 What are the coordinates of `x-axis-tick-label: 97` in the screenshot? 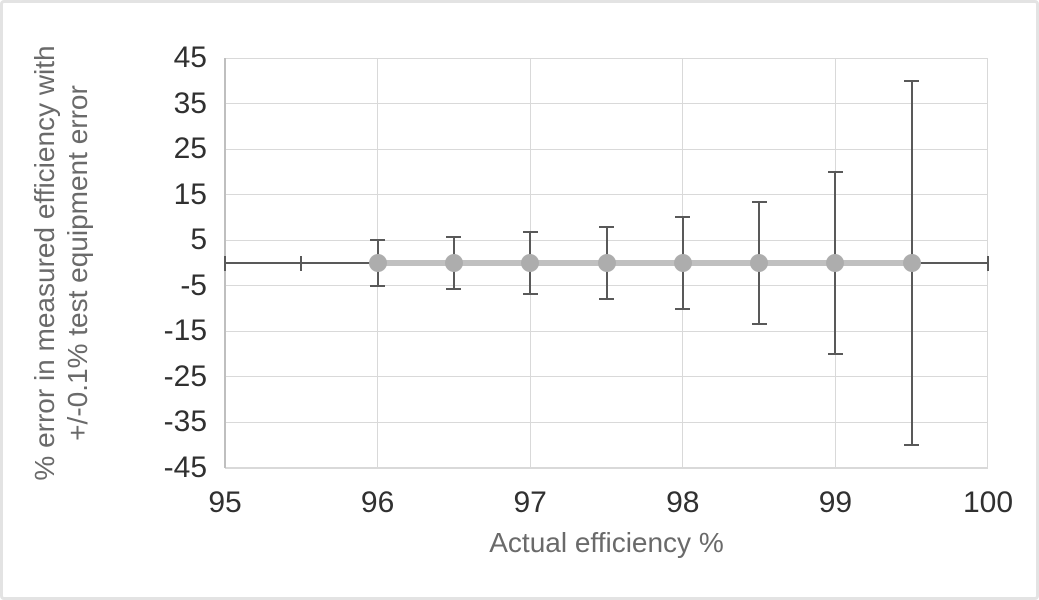 It's located at (530, 502).